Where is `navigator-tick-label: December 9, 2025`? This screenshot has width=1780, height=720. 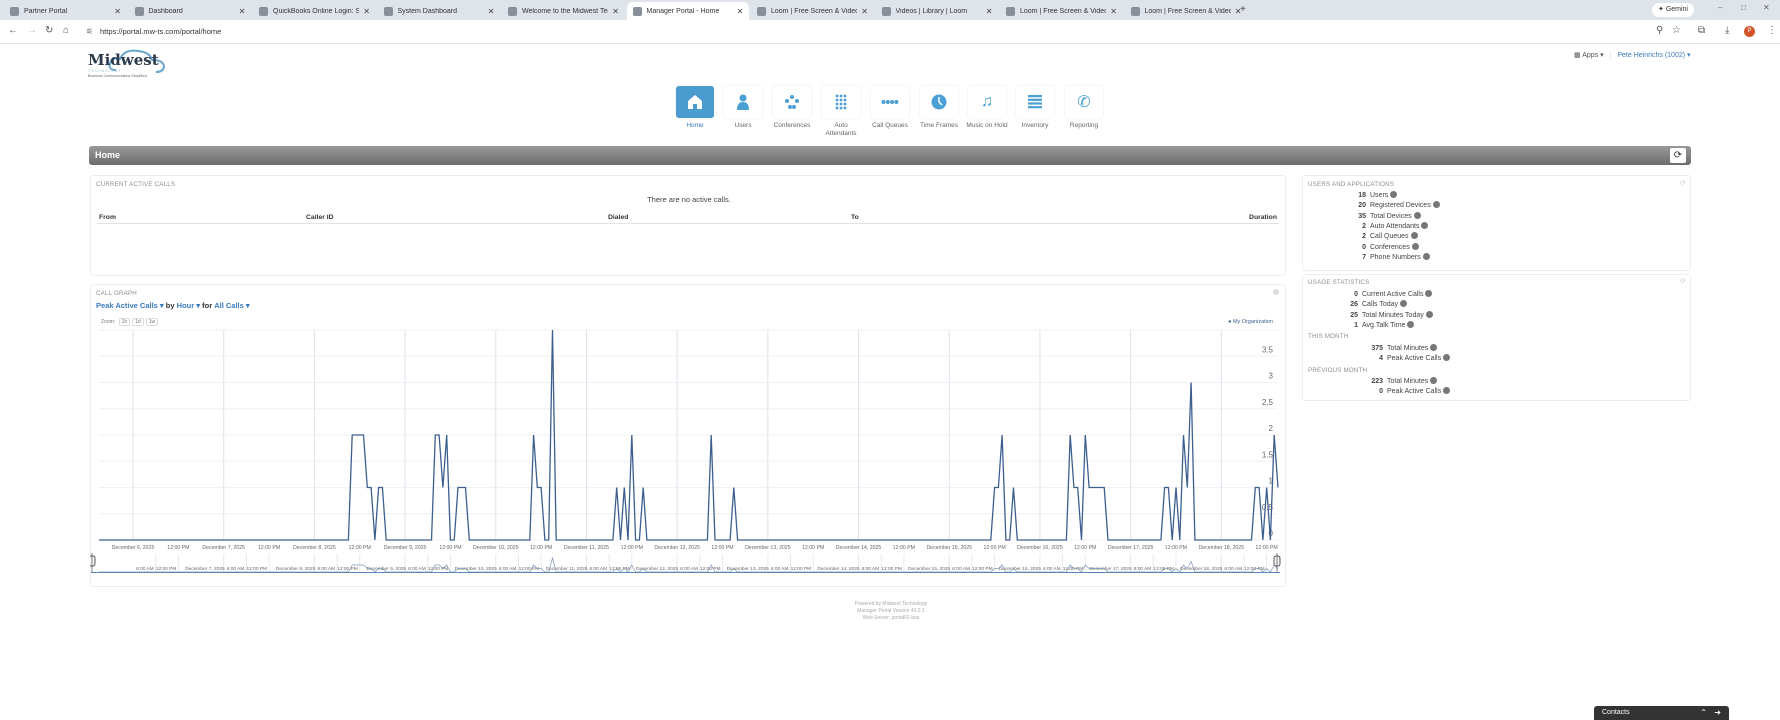
navigator-tick-label: December 9, 2025 is located at coordinates (387, 569).